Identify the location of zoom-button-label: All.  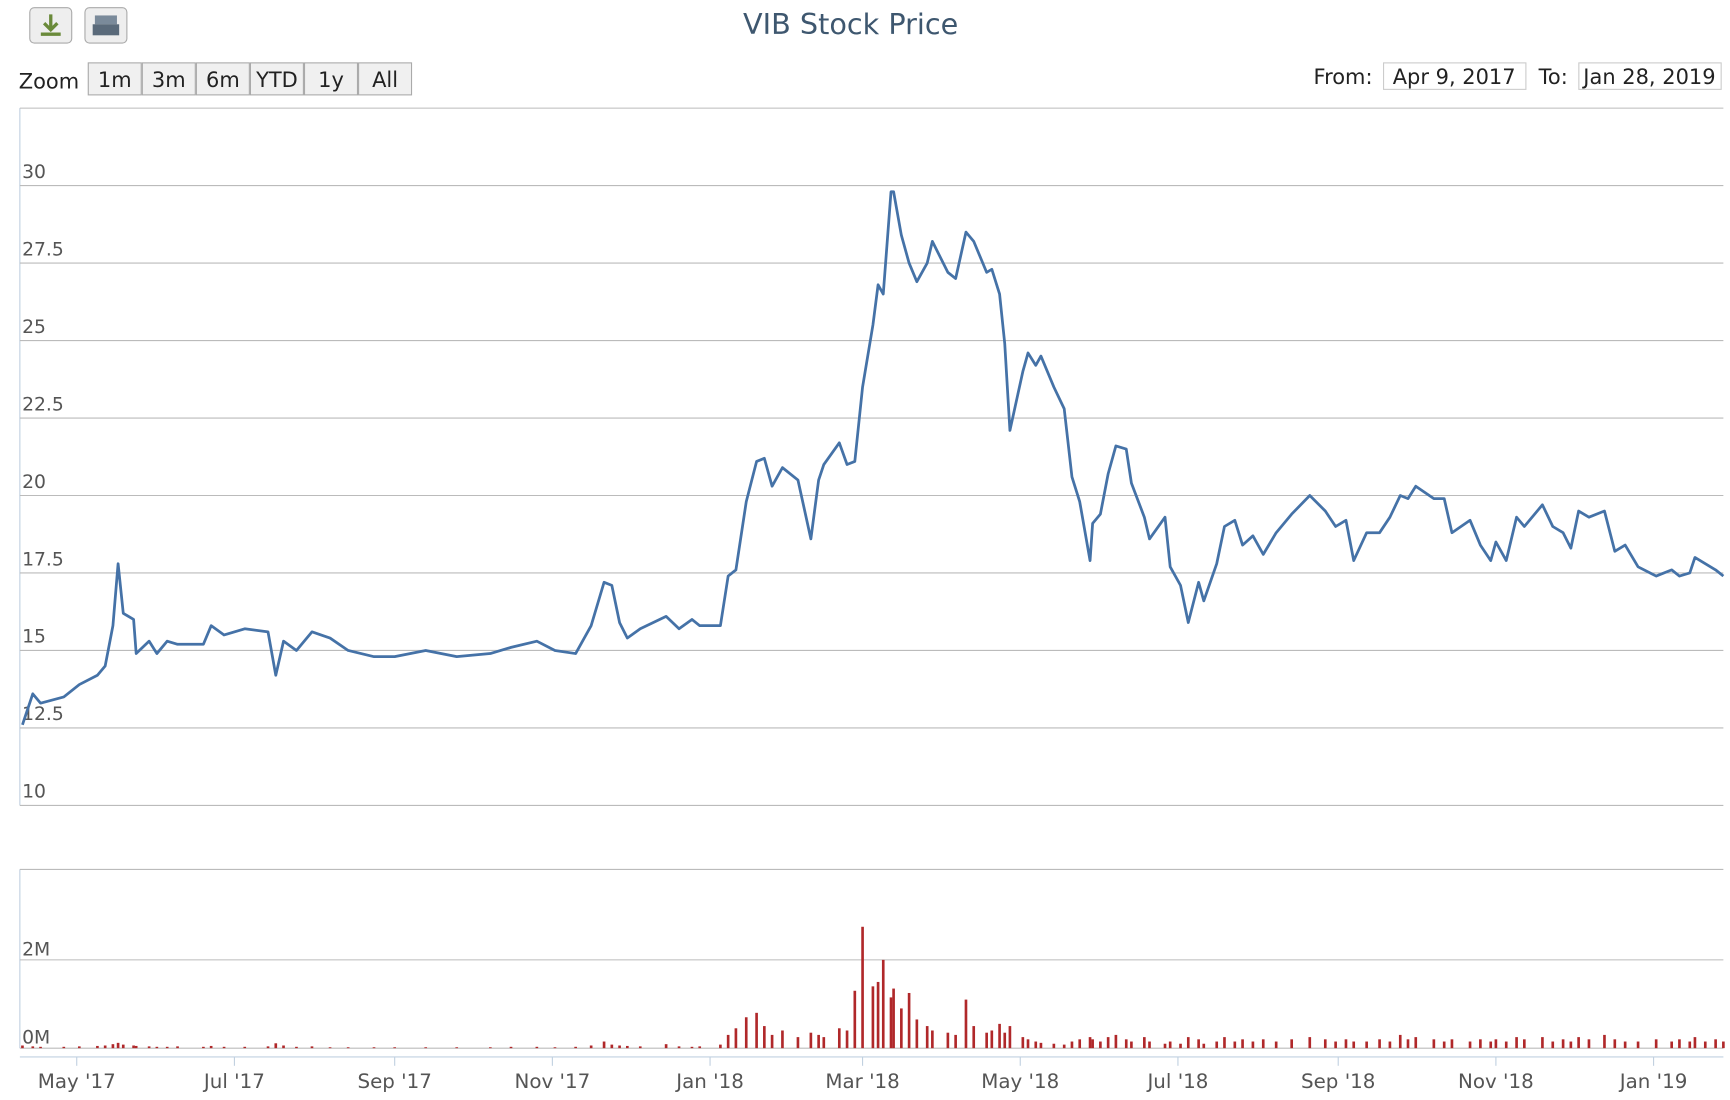
(385, 80).